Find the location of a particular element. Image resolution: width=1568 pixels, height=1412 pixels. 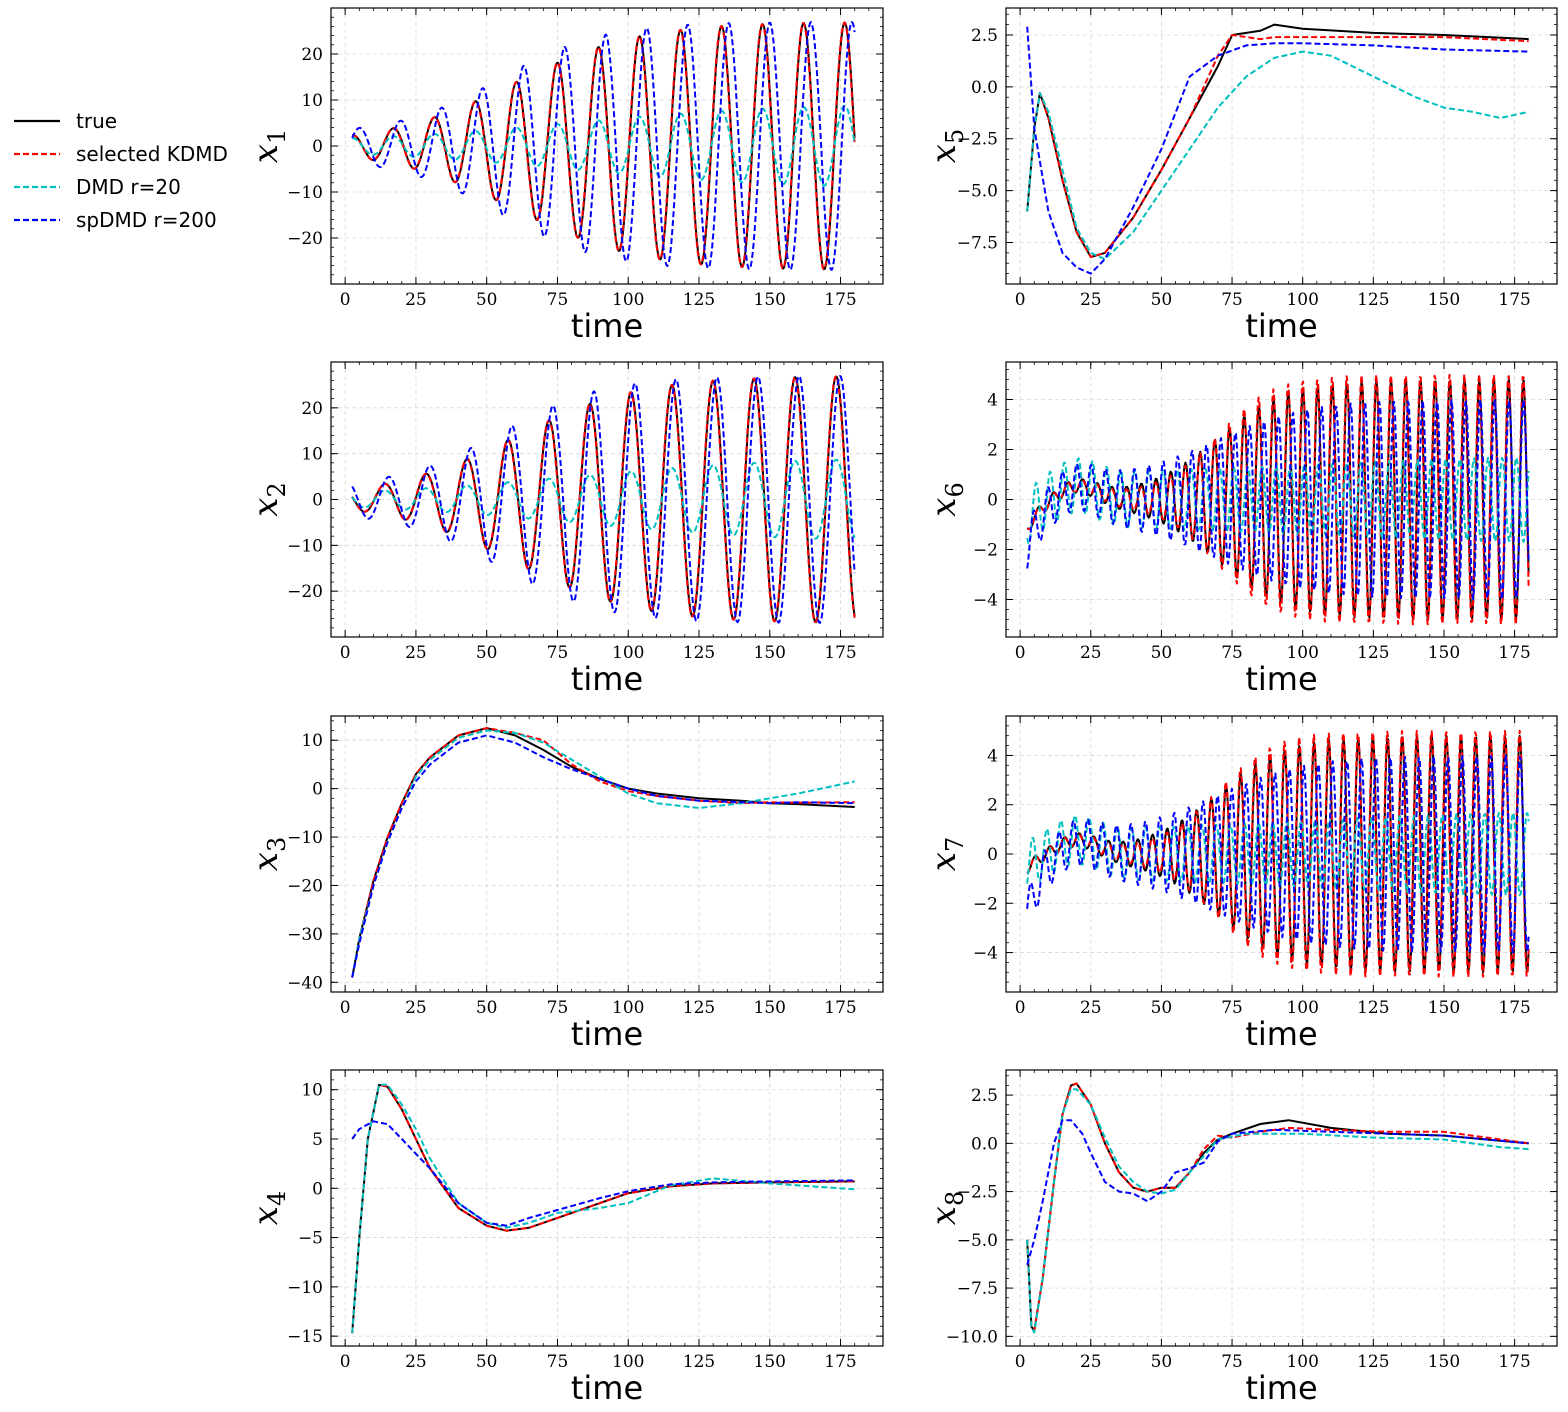

y-axis-label: x6 is located at coordinates (946, 499).